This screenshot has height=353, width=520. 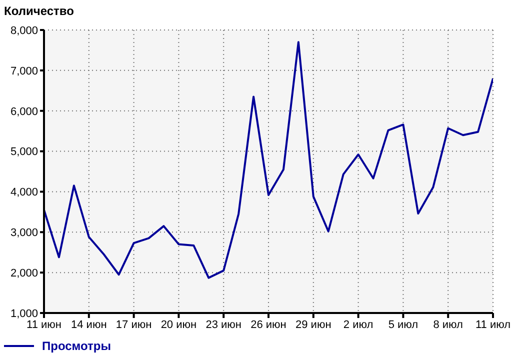 What do you see at coordinates (493, 324) in the screenshot?
I see `x-tick-label: 11 июл` at bounding box center [493, 324].